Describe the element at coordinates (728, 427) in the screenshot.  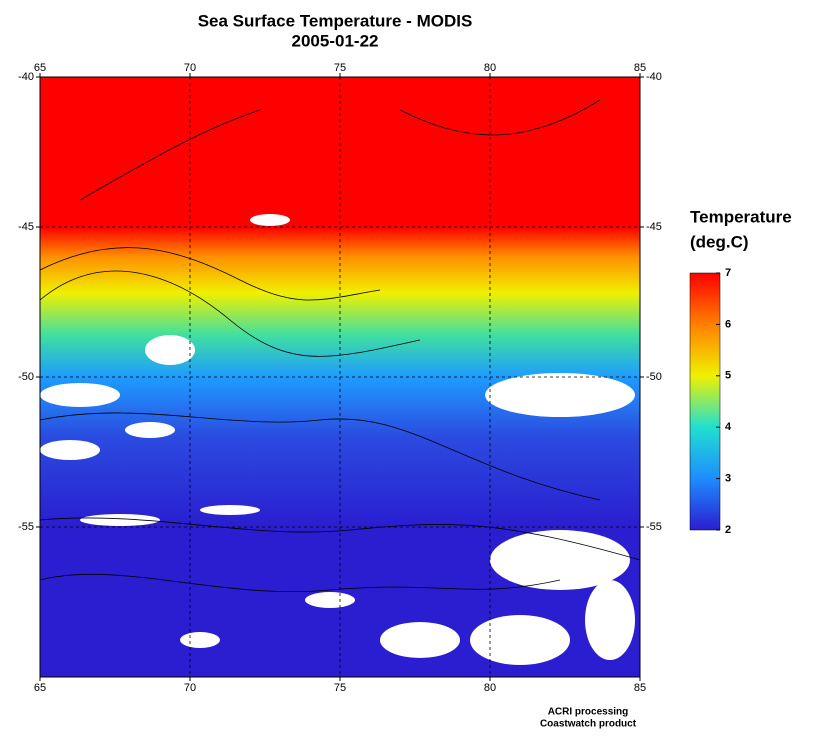
I see `colorbar-tick-label: 4` at that location.